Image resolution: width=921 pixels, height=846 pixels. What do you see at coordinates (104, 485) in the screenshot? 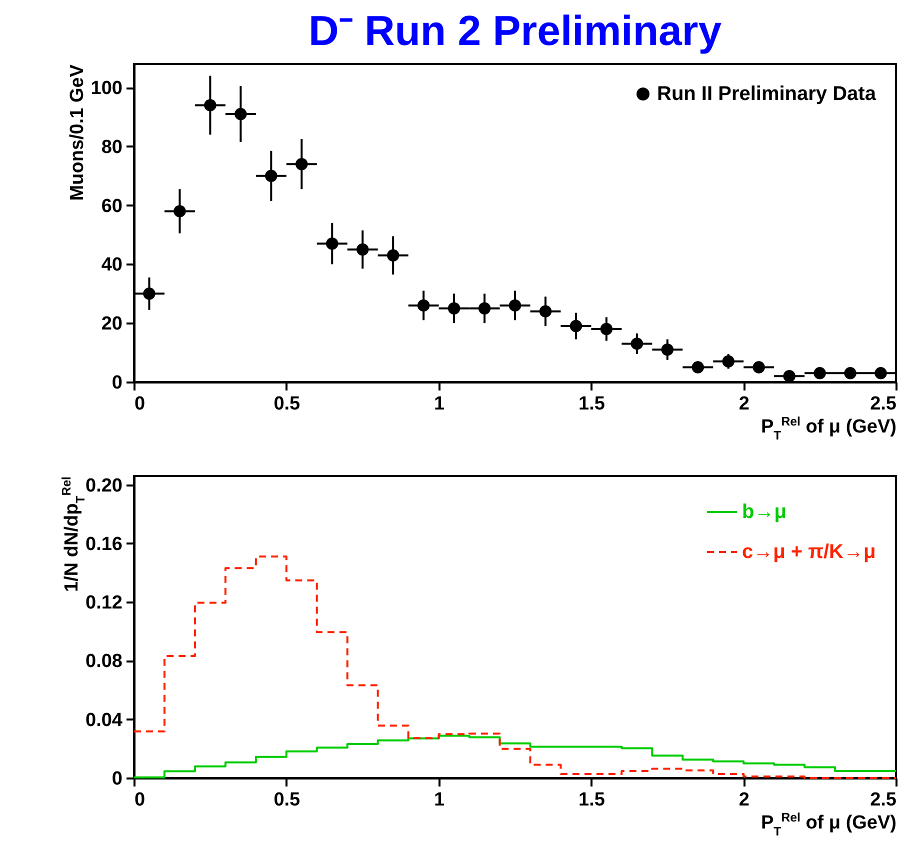
I see `y-tick-label: 0.20` at bounding box center [104, 485].